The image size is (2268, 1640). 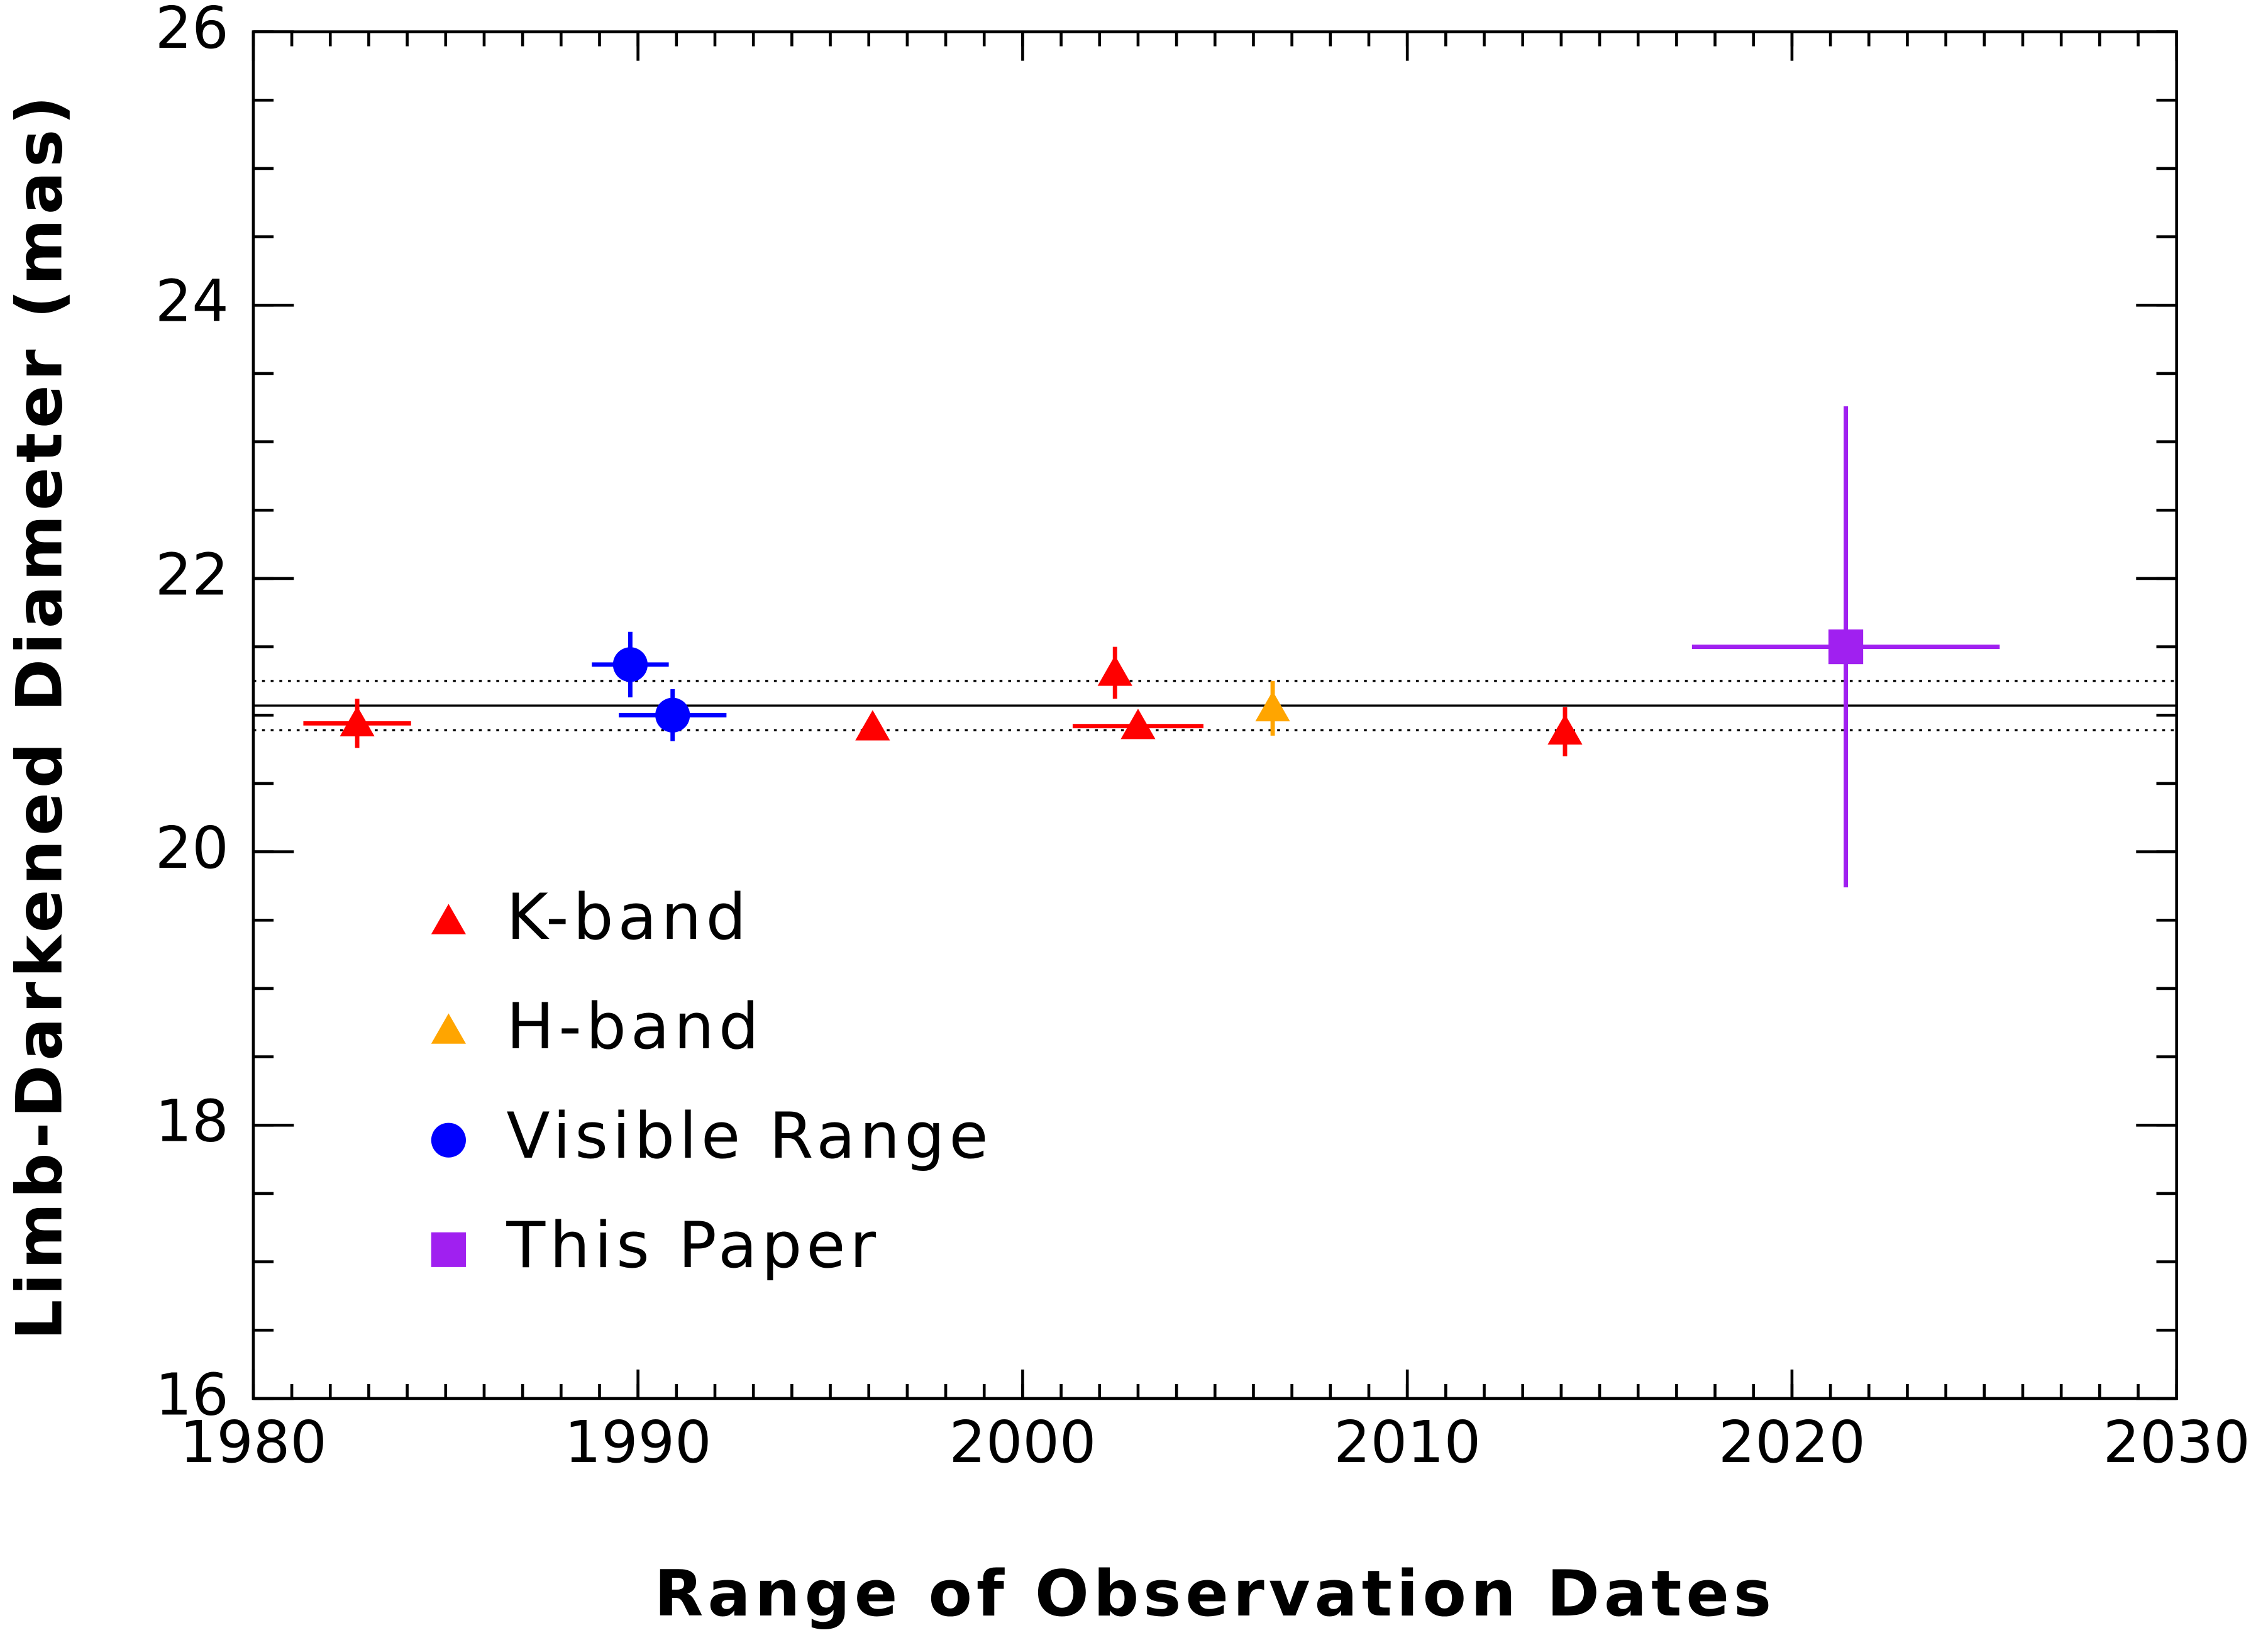 I want to click on x-tick-label: 2010, so click(x=1407, y=1443).